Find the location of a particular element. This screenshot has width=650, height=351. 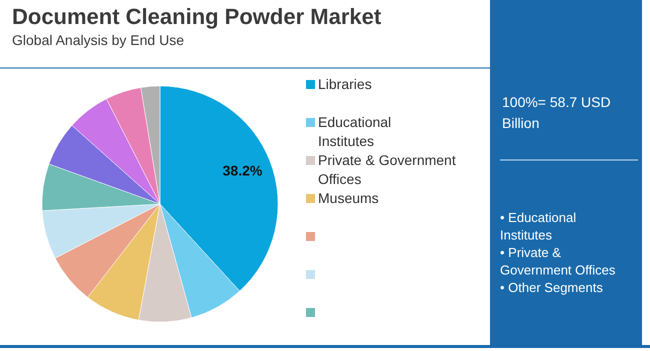

text: • Educational Institutes is located at coordinates (538, 226).